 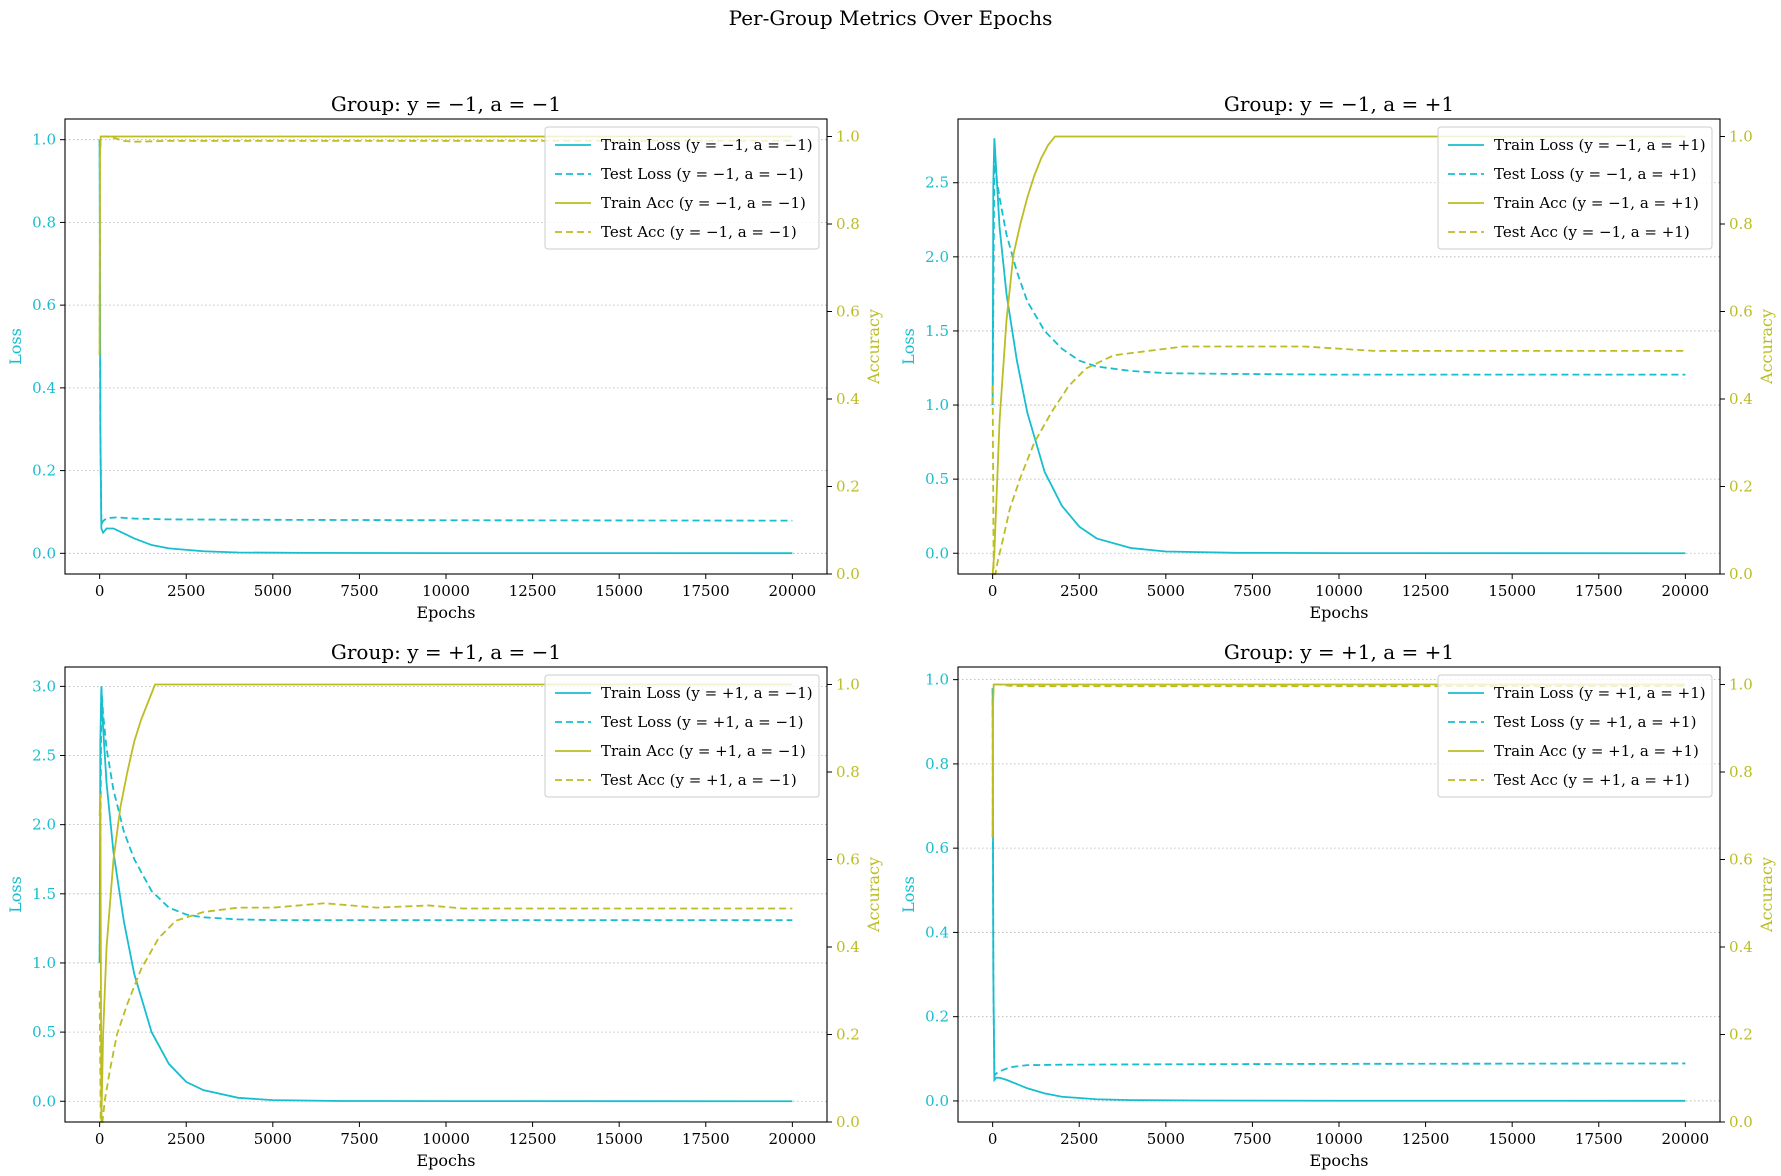 What do you see at coordinates (707, 693) in the screenshot?
I see `legend-label-1: Train Loss (y = +1, a = −1)` at bounding box center [707, 693].